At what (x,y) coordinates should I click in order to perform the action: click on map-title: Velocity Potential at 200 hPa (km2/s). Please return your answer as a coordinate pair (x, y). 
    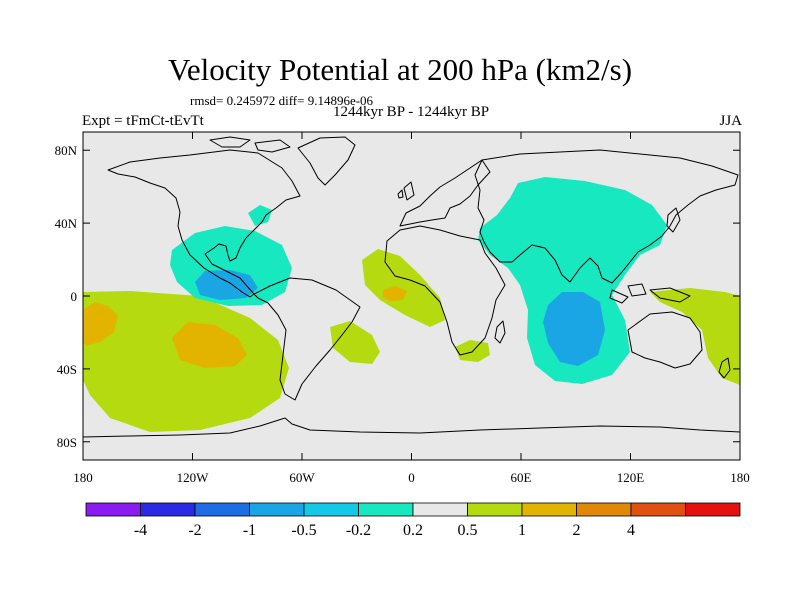
    Looking at the image, I should click on (400, 69).